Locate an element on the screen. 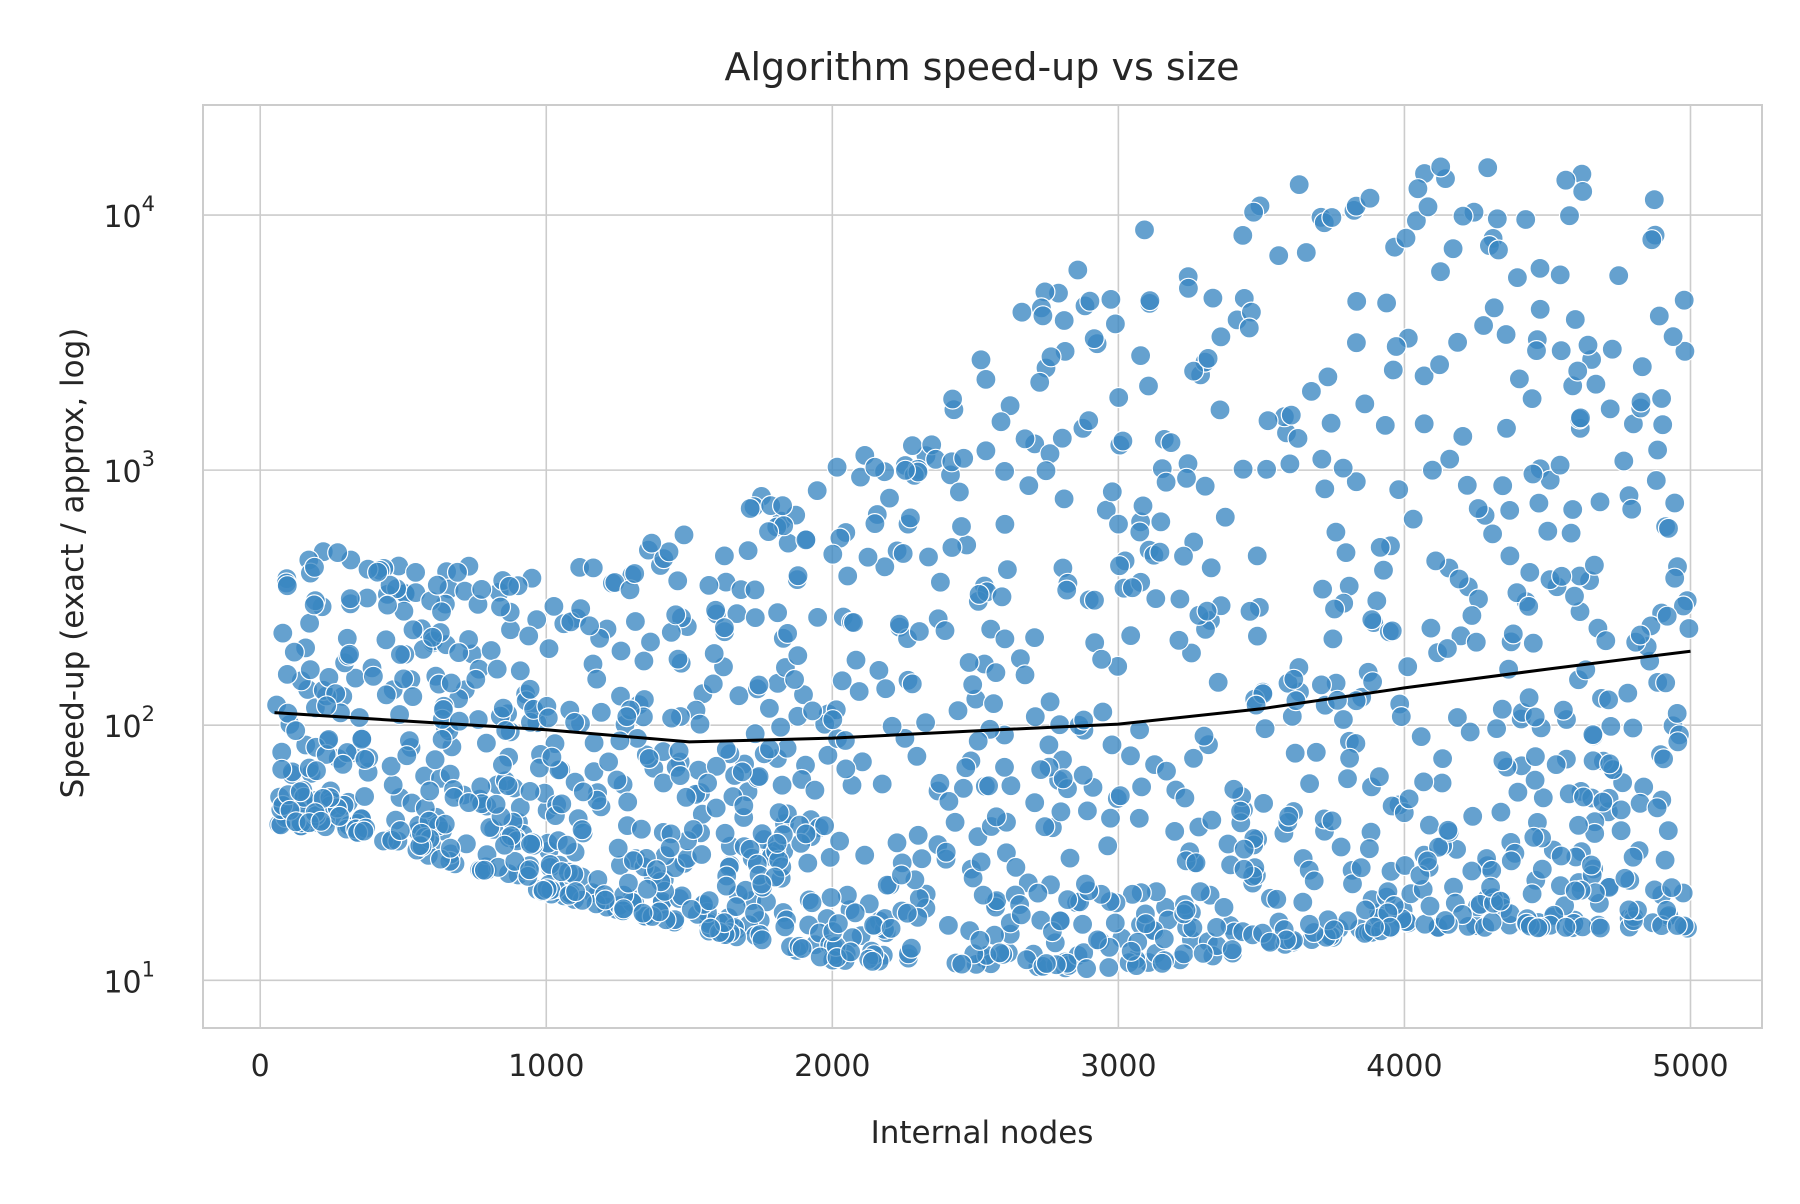  x-tick-label: 2000 is located at coordinates (832, 1066).